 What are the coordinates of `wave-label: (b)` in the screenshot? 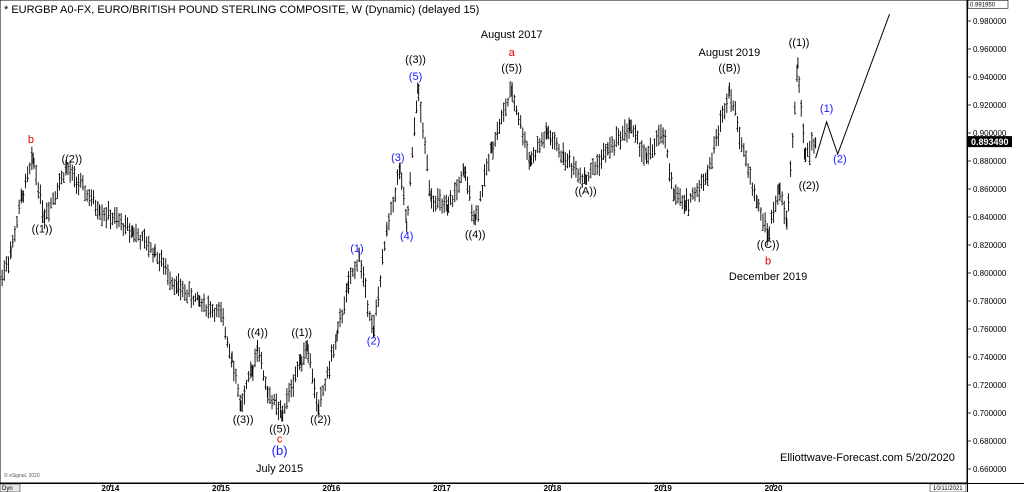 It's located at (280, 450).